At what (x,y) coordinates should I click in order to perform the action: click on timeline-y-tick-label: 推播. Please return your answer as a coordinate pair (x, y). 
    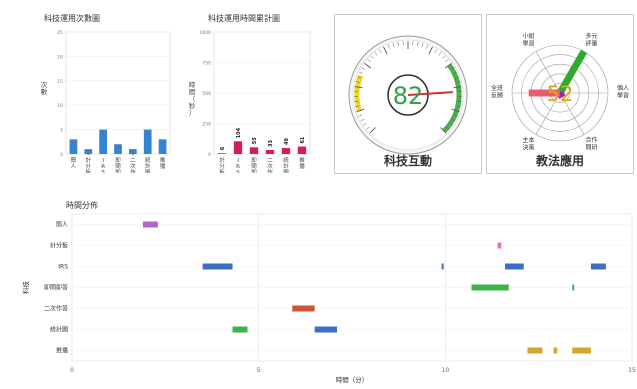
    Looking at the image, I should click on (62, 351).